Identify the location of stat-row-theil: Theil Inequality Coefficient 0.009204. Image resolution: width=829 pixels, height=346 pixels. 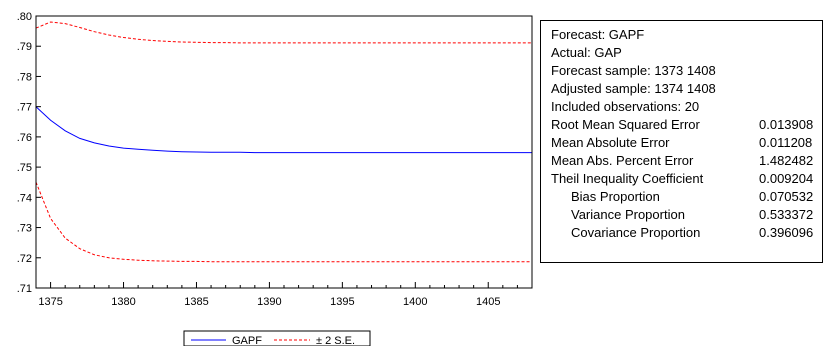
(685, 178).